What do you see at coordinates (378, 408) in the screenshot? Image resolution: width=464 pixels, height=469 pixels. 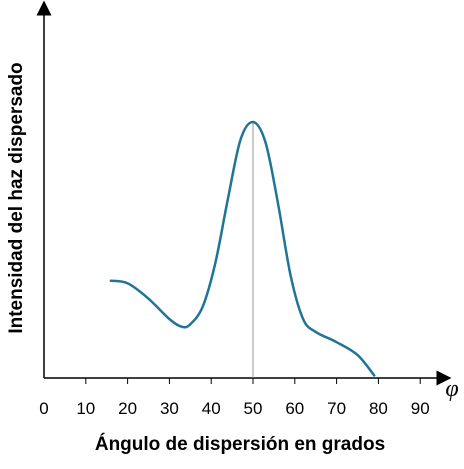 I see `x-tick-label: 80` at bounding box center [378, 408].